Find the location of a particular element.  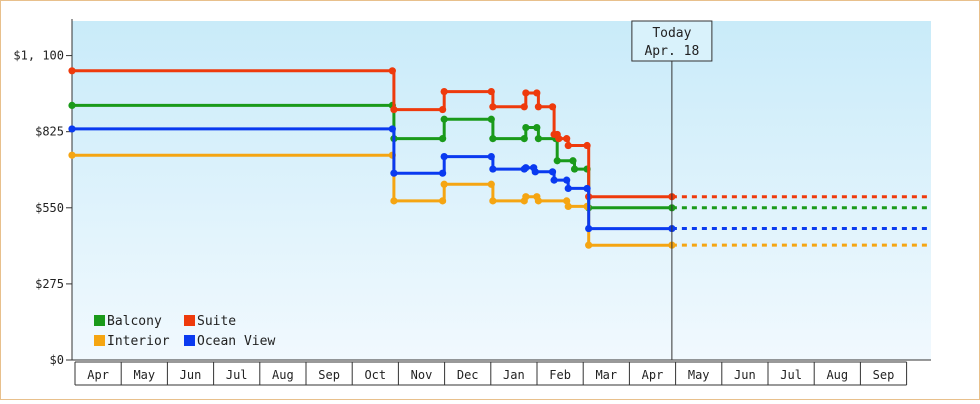

y-axis: $0 $275 $550 $825 $1, 100 is located at coordinates (43, 193).